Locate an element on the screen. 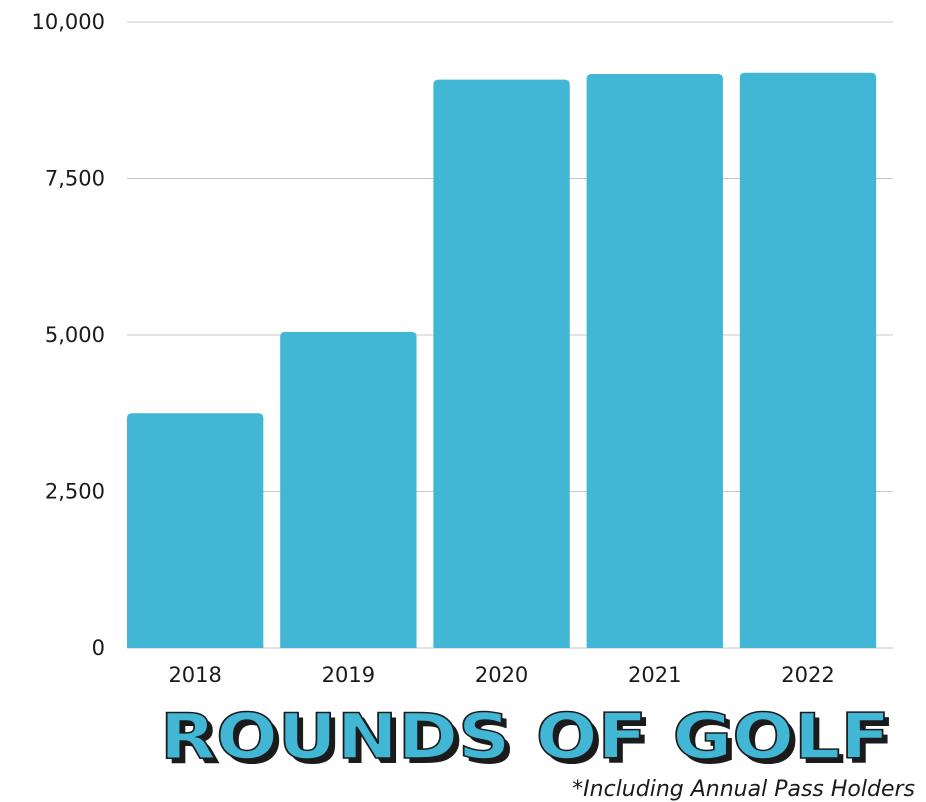 The height and width of the screenshot is (802, 926). x-tick-label: 2018 is located at coordinates (194, 675).